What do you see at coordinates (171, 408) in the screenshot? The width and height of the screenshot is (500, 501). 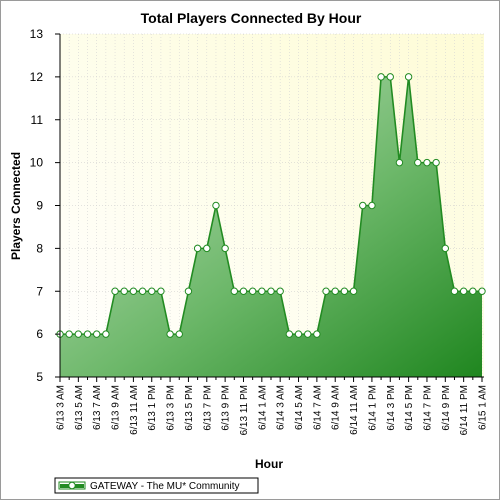 I see `x-tick-label: 6/13 3 PM` at bounding box center [171, 408].